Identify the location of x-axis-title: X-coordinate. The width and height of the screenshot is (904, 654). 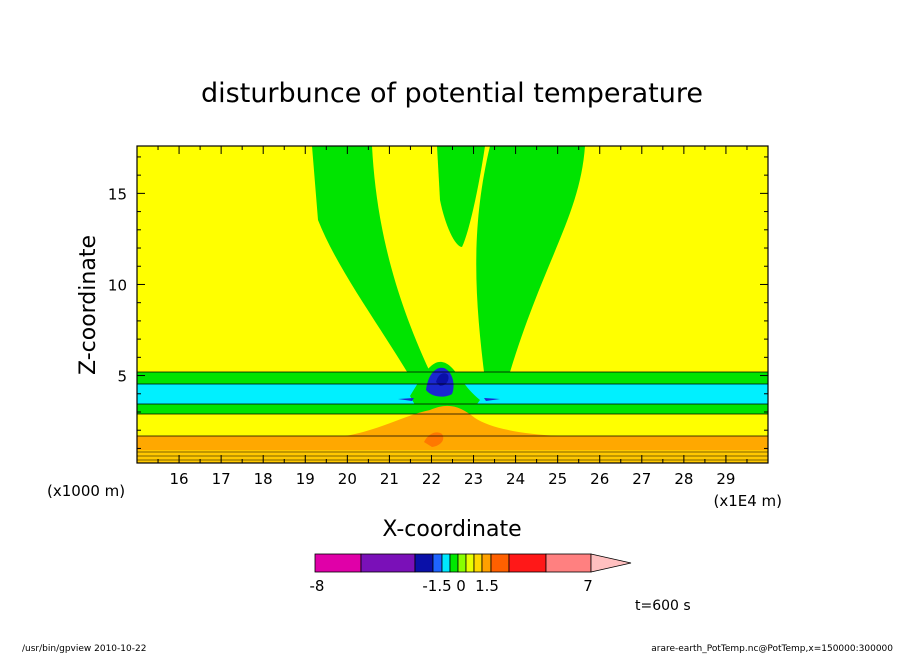
(451, 529).